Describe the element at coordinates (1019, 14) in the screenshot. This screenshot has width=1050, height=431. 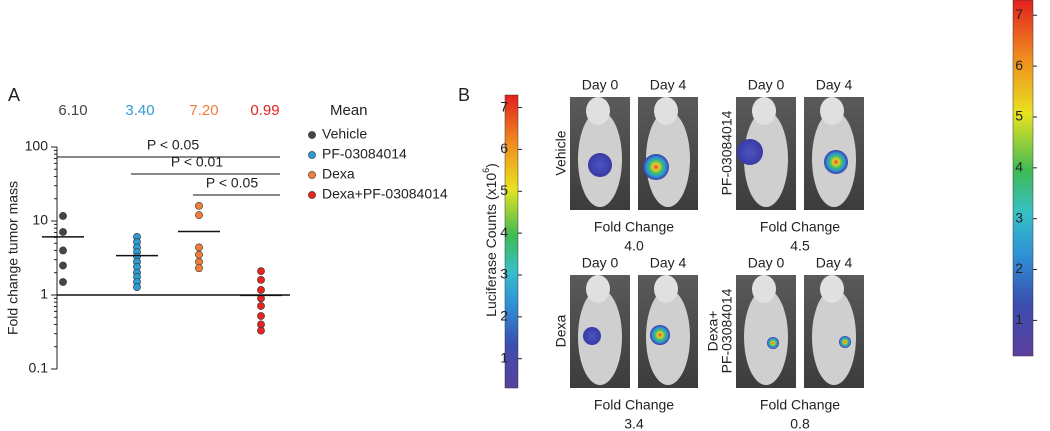
I see `colorbar-tick-label: 7` at that location.